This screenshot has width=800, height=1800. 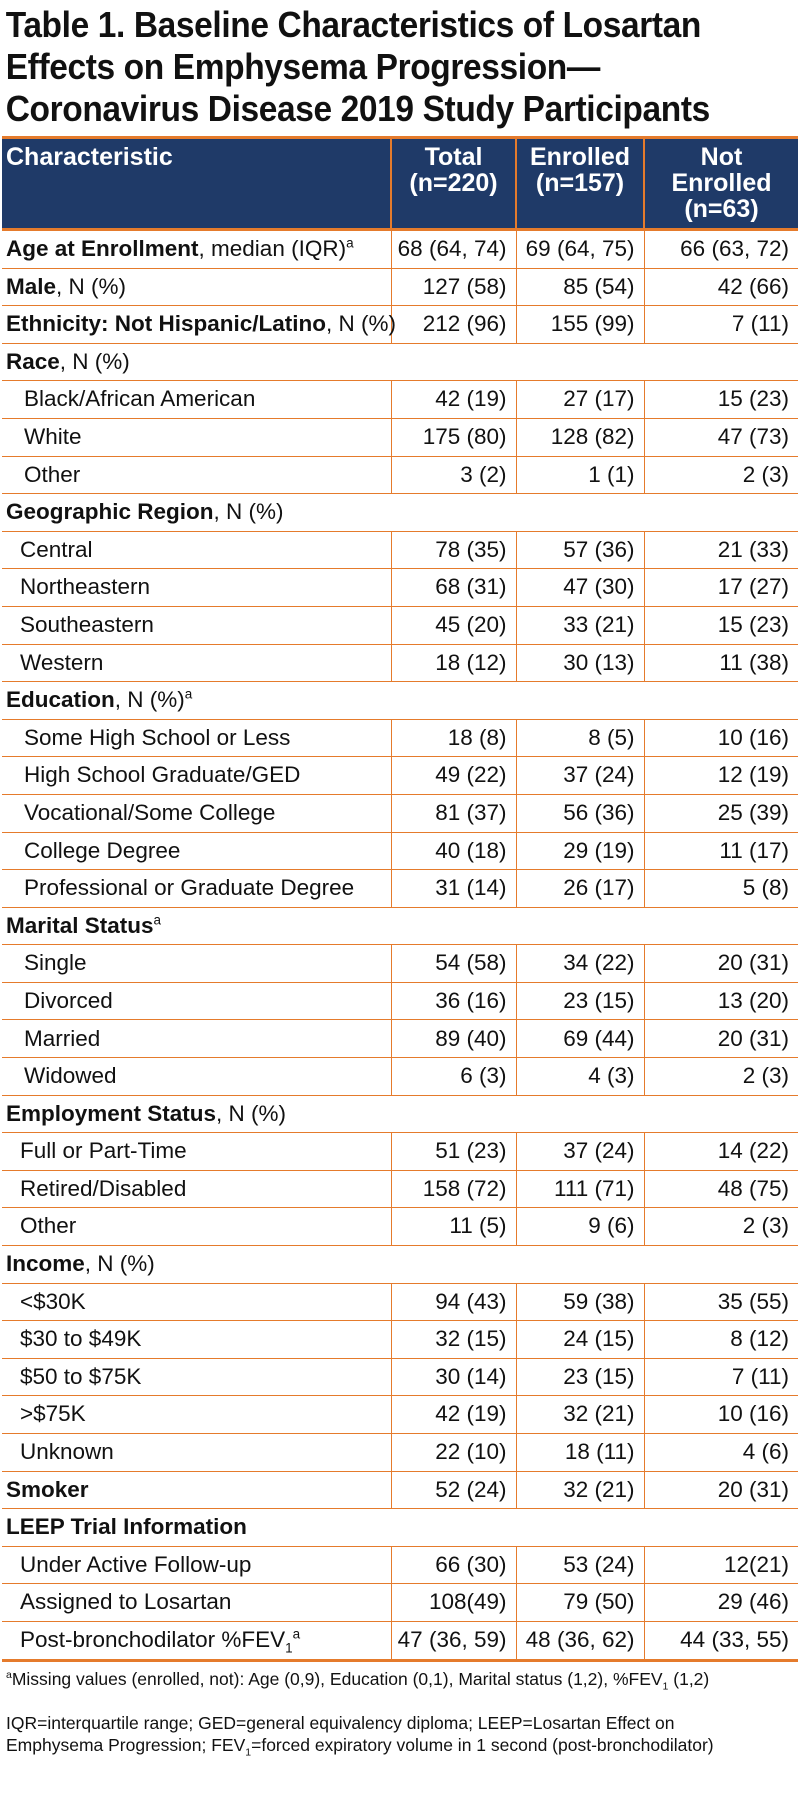 I want to click on row-region-central: Central 78 (35) 57 (36) 21 (33), so click(x=400, y=550).